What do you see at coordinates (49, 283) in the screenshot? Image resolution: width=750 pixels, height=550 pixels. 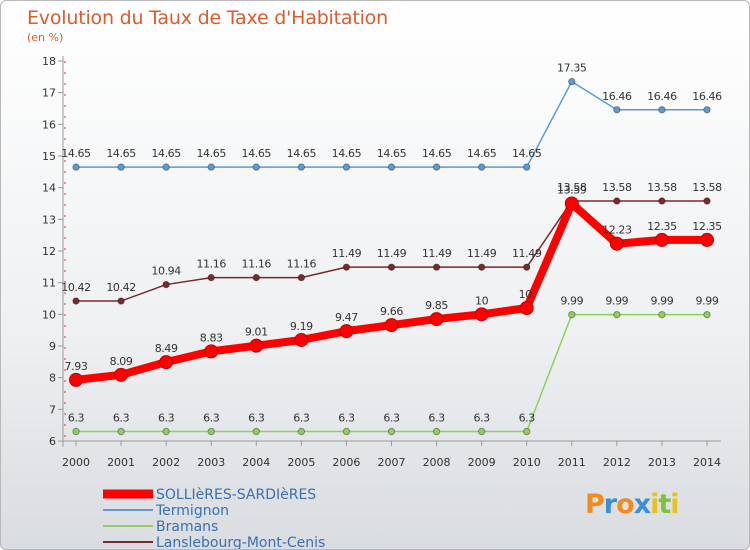 I see `y-tick-label: 11` at bounding box center [49, 283].